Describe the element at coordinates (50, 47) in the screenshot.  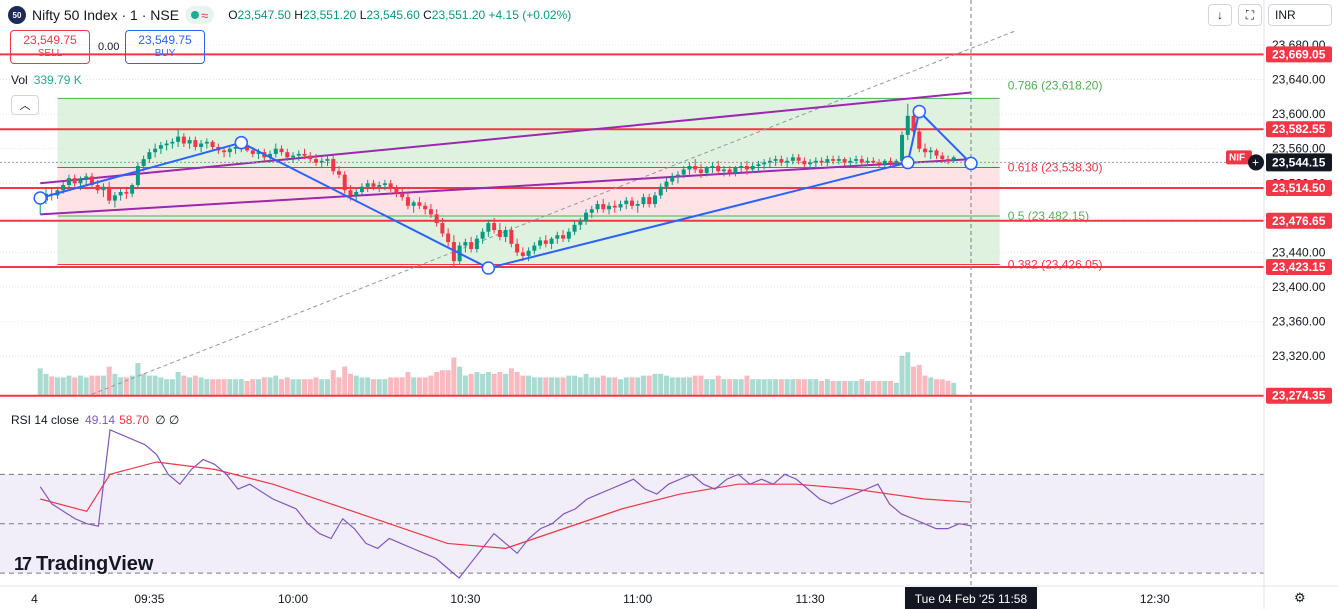
I see `sell-button: 23,549.75 SELL` at that location.